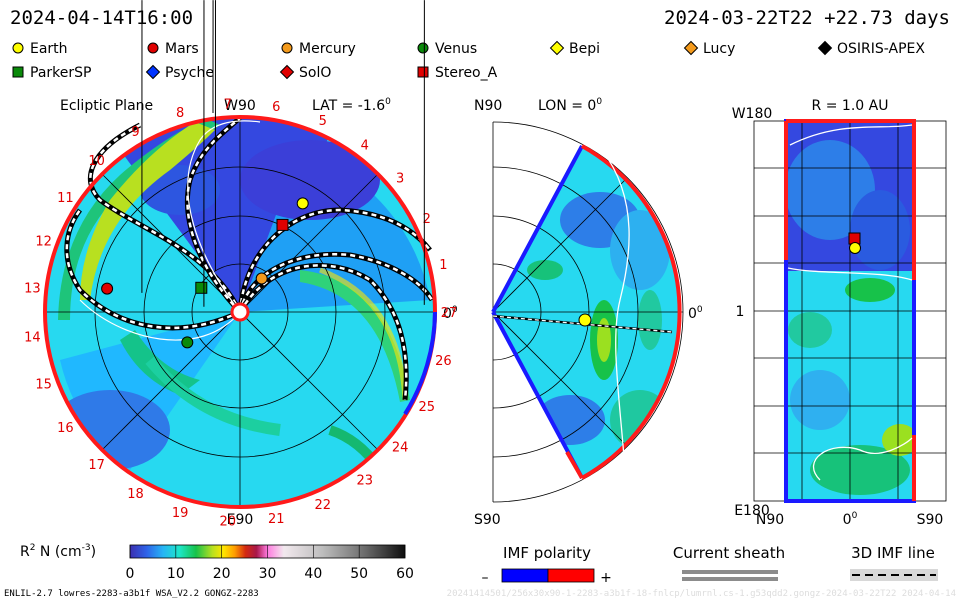  Describe the element at coordinates (153, 48) in the screenshot. I see `mars-icon` at that location.